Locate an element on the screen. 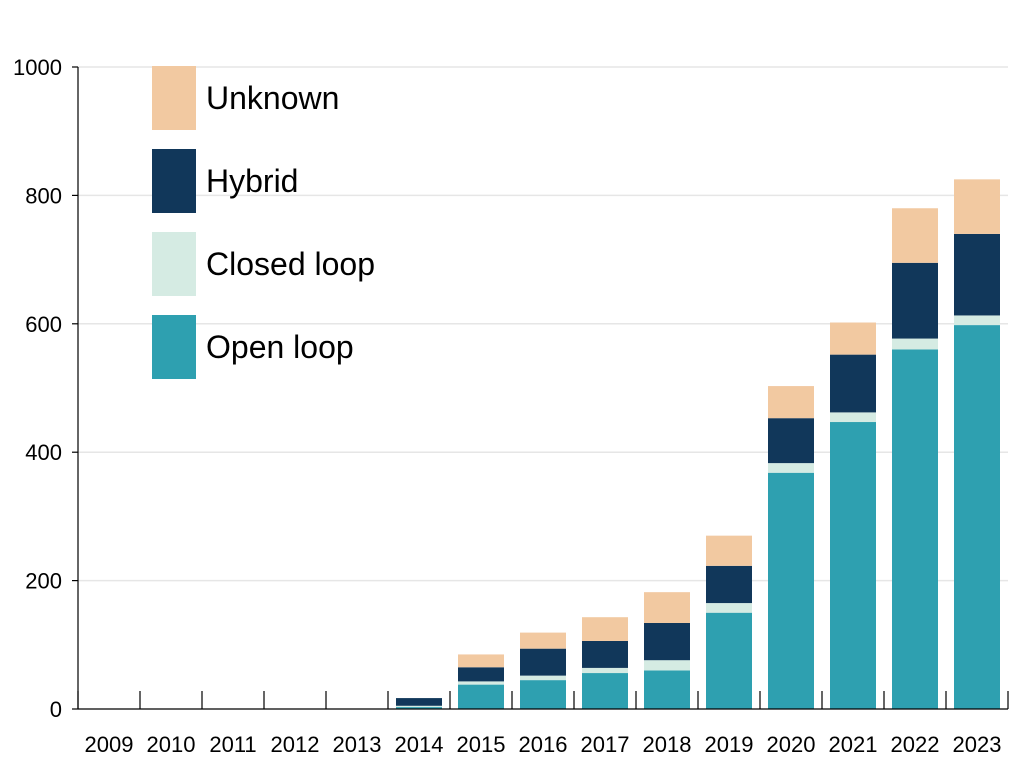  bar-hybrid-2021 is located at coordinates (853, 383).